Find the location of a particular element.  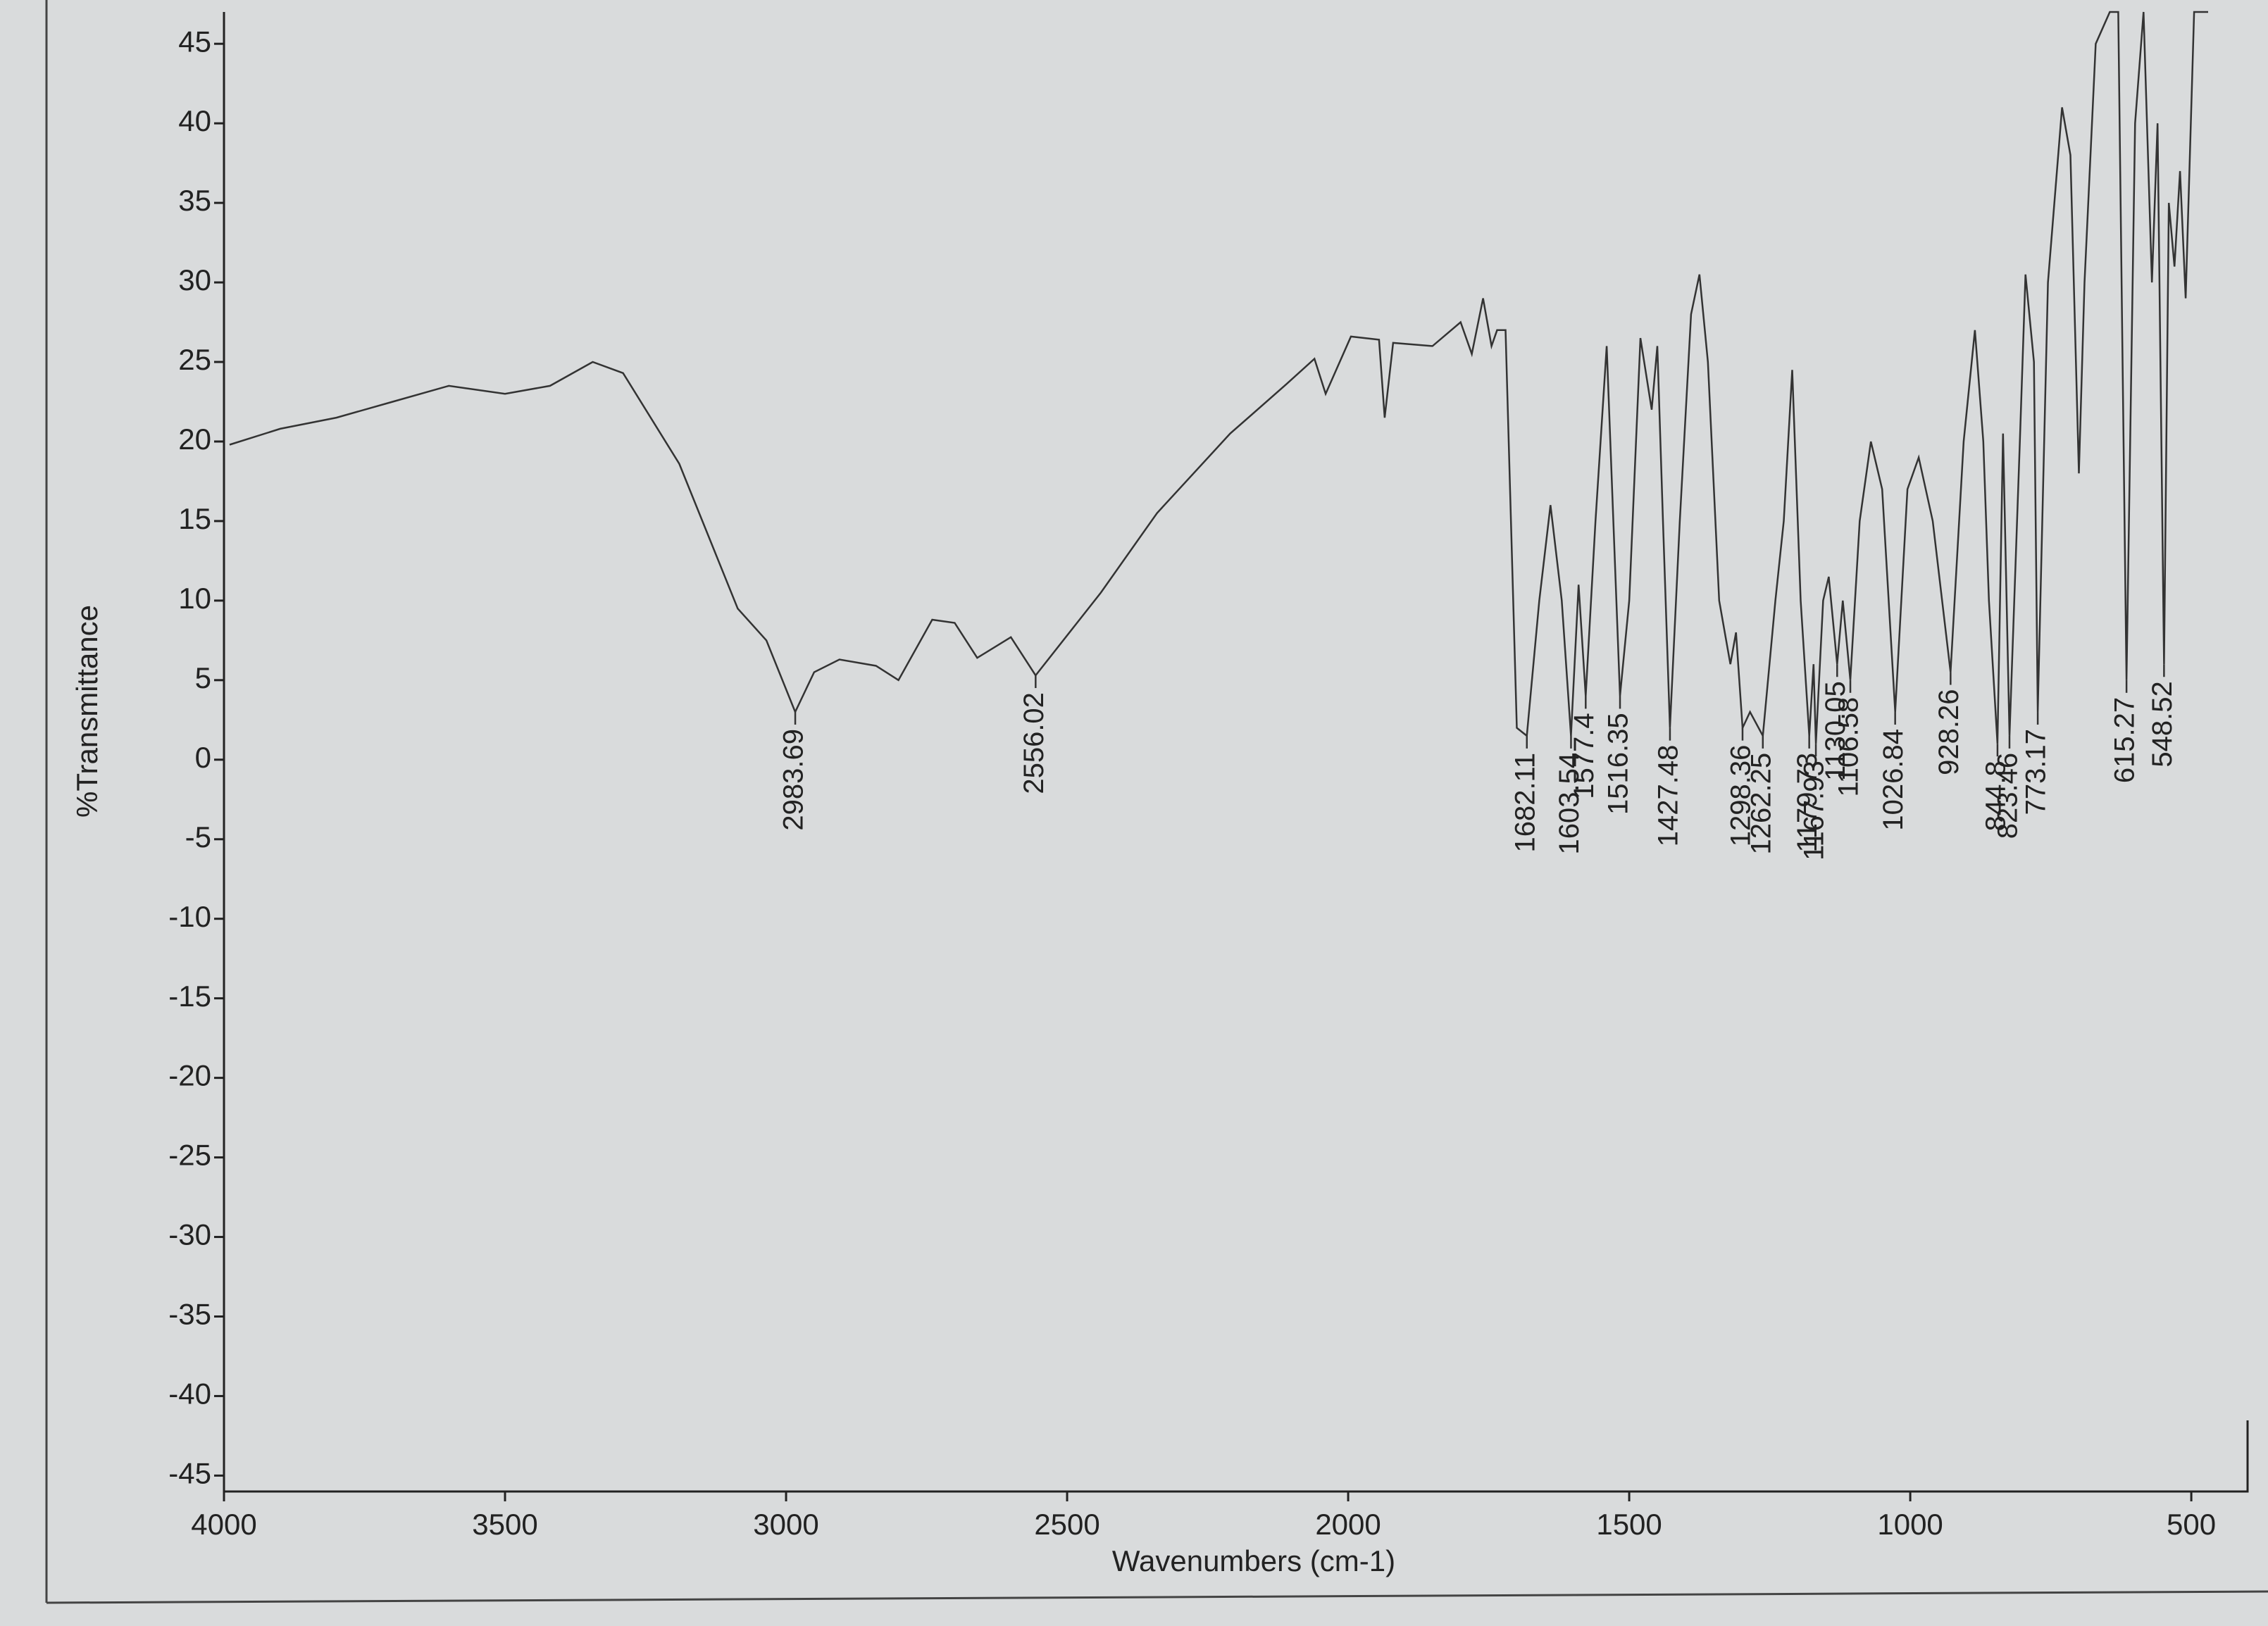

y-tick-label: 15 is located at coordinates (194, 518).